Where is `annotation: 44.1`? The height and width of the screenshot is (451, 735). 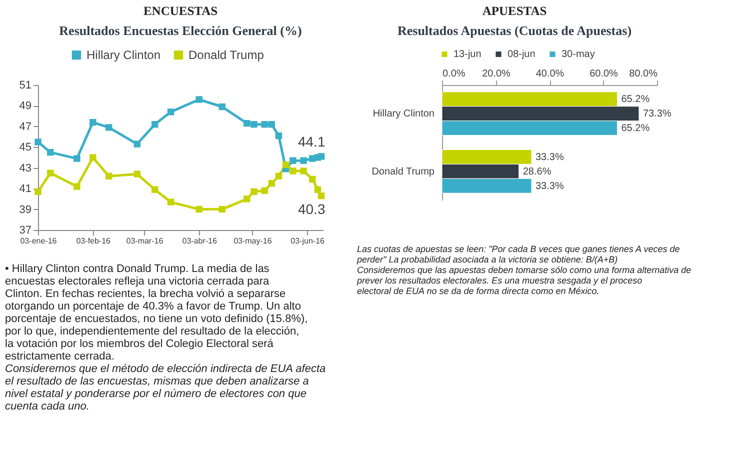
annotation: 44.1 is located at coordinates (312, 141).